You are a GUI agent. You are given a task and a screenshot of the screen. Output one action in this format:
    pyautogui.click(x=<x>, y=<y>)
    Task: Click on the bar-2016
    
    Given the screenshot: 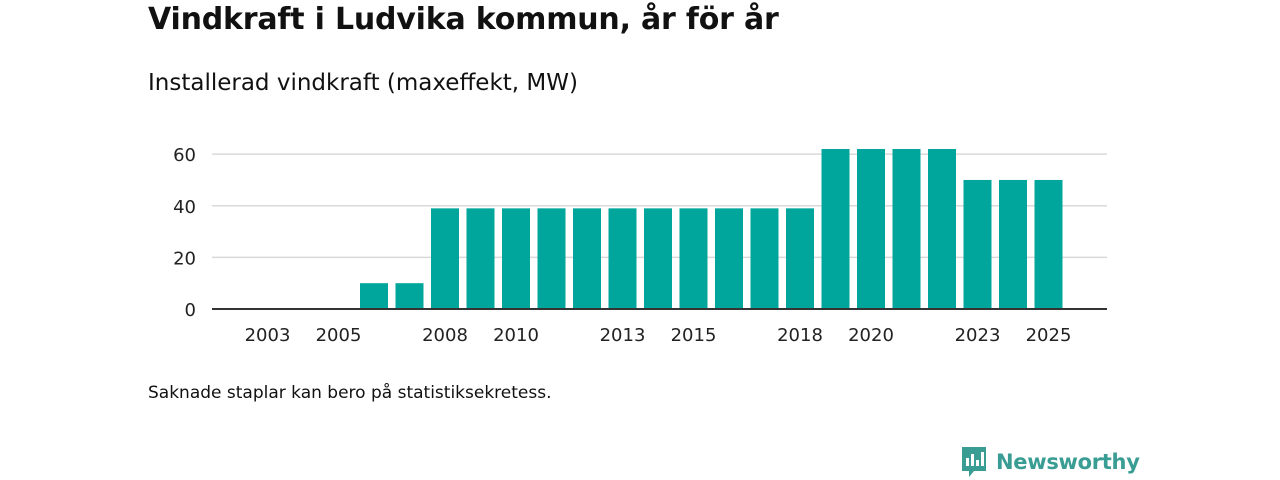 What is the action you would take?
    pyautogui.click(x=729, y=258)
    